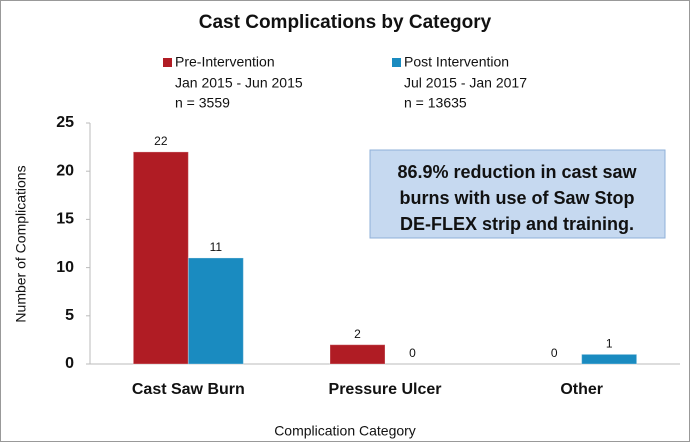 This screenshot has width=690, height=442. I want to click on x-tick-label: Pressure Ulcer, so click(385, 389).